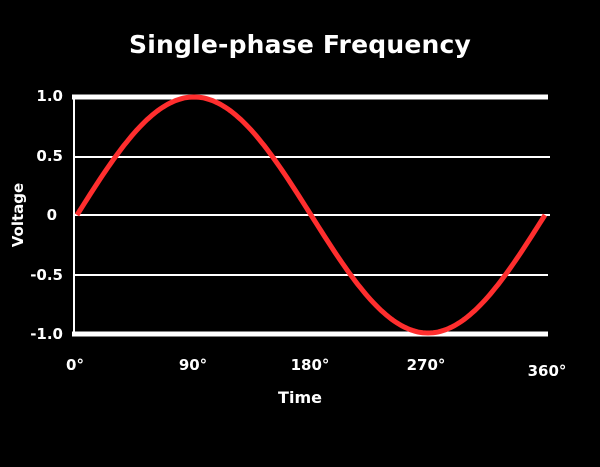 The width and height of the screenshot is (600, 467). What do you see at coordinates (426, 365) in the screenshot?
I see `x-tick-label: 270°` at bounding box center [426, 365].